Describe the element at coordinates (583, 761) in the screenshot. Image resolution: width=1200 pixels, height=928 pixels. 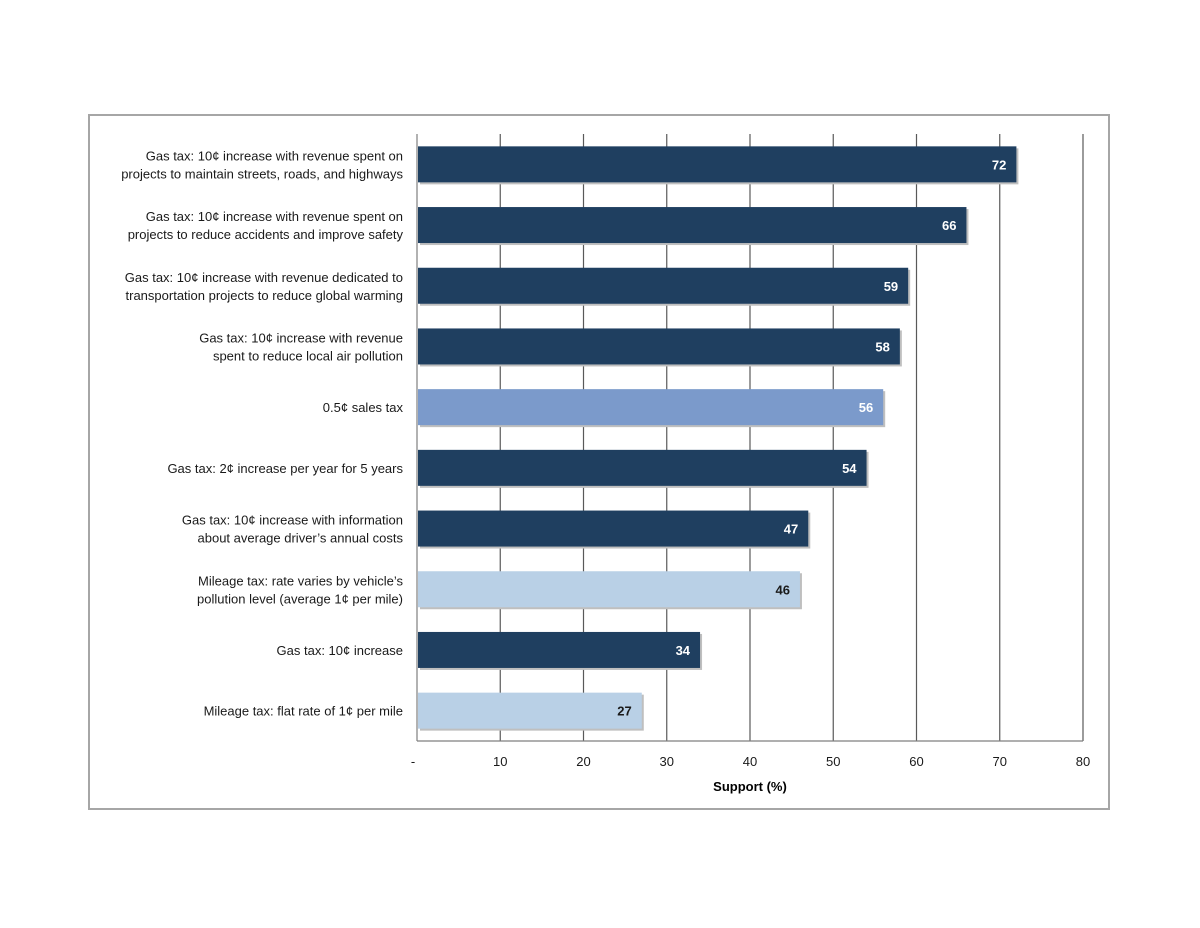
I see `x-tick-label: 20` at that location.